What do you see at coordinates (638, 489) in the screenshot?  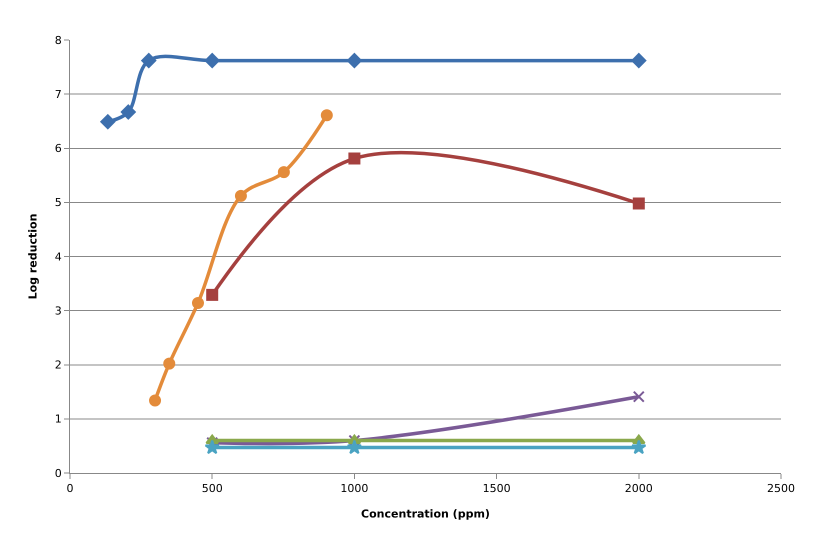 I see `x-tick-label: 2000` at bounding box center [638, 489].